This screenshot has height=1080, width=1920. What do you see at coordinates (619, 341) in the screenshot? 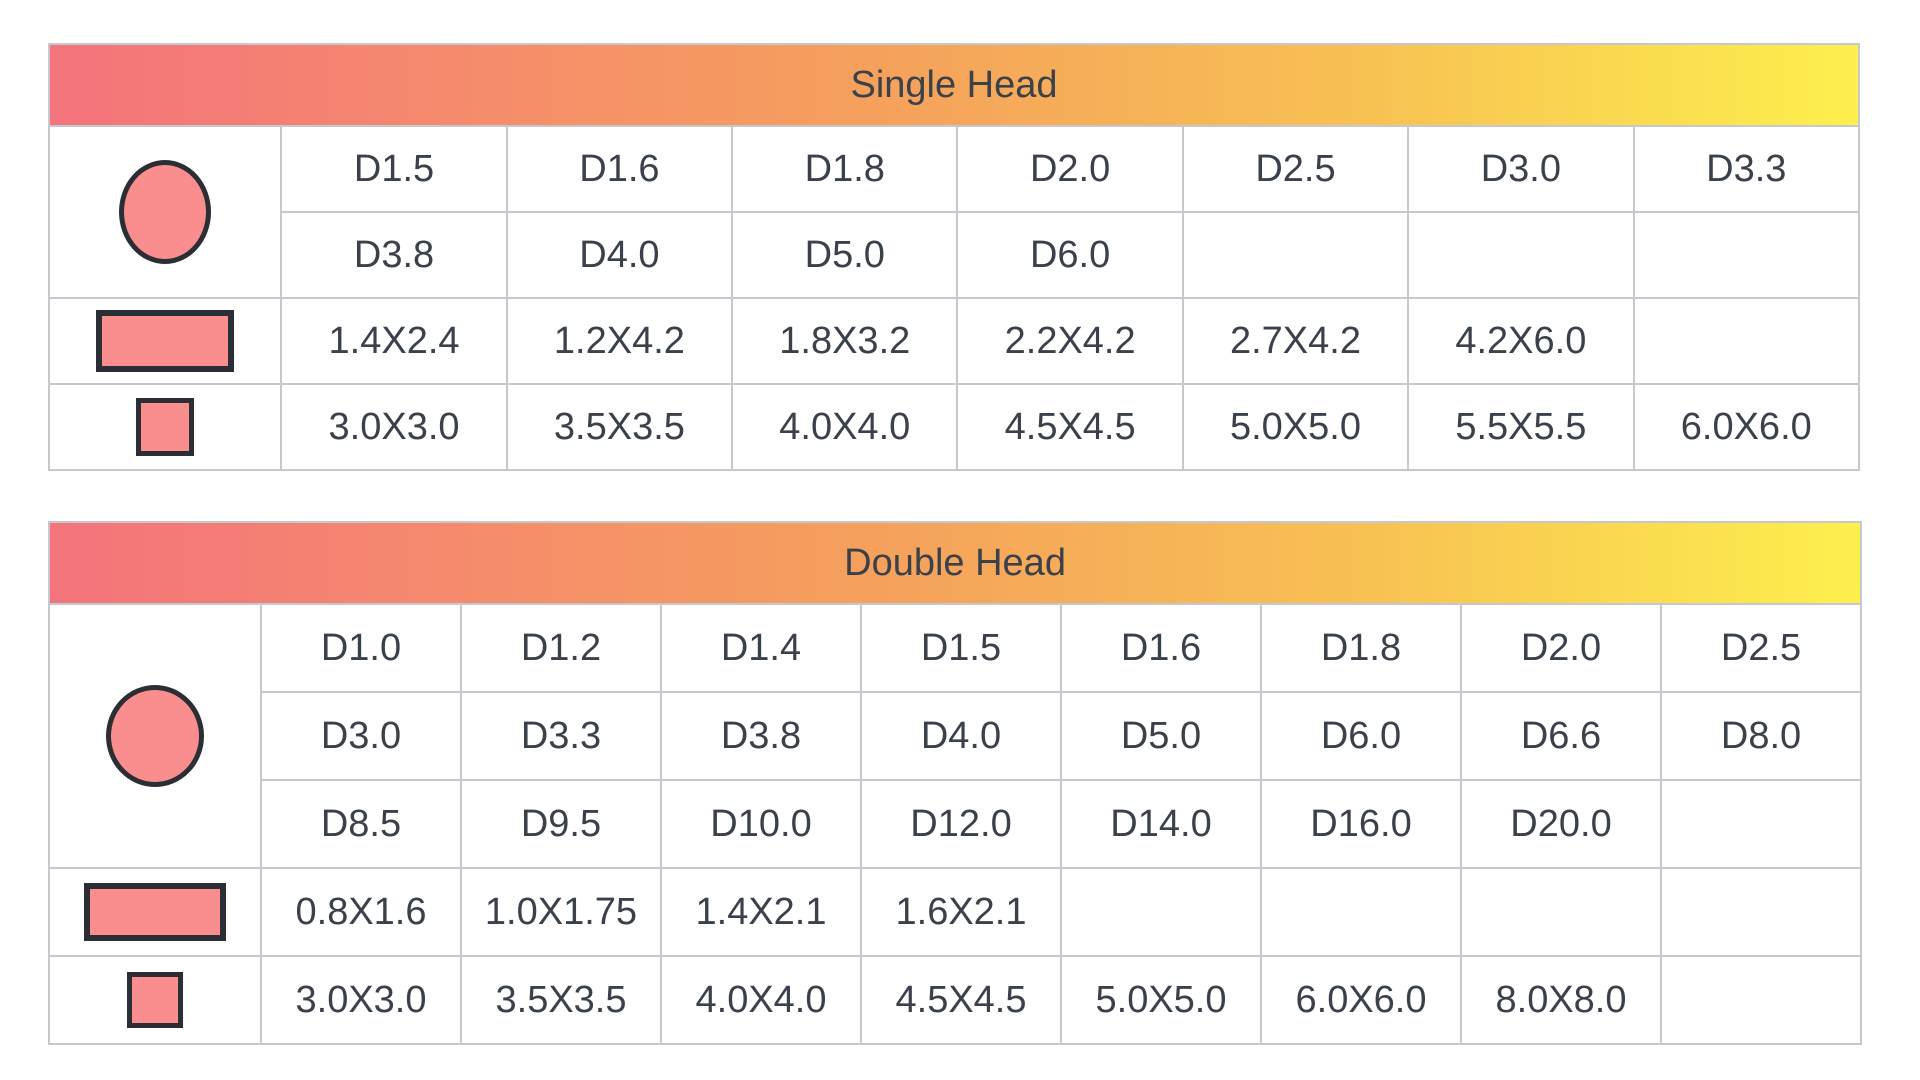
I see `table-cell: 1.2X4.2` at bounding box center [619, 341].